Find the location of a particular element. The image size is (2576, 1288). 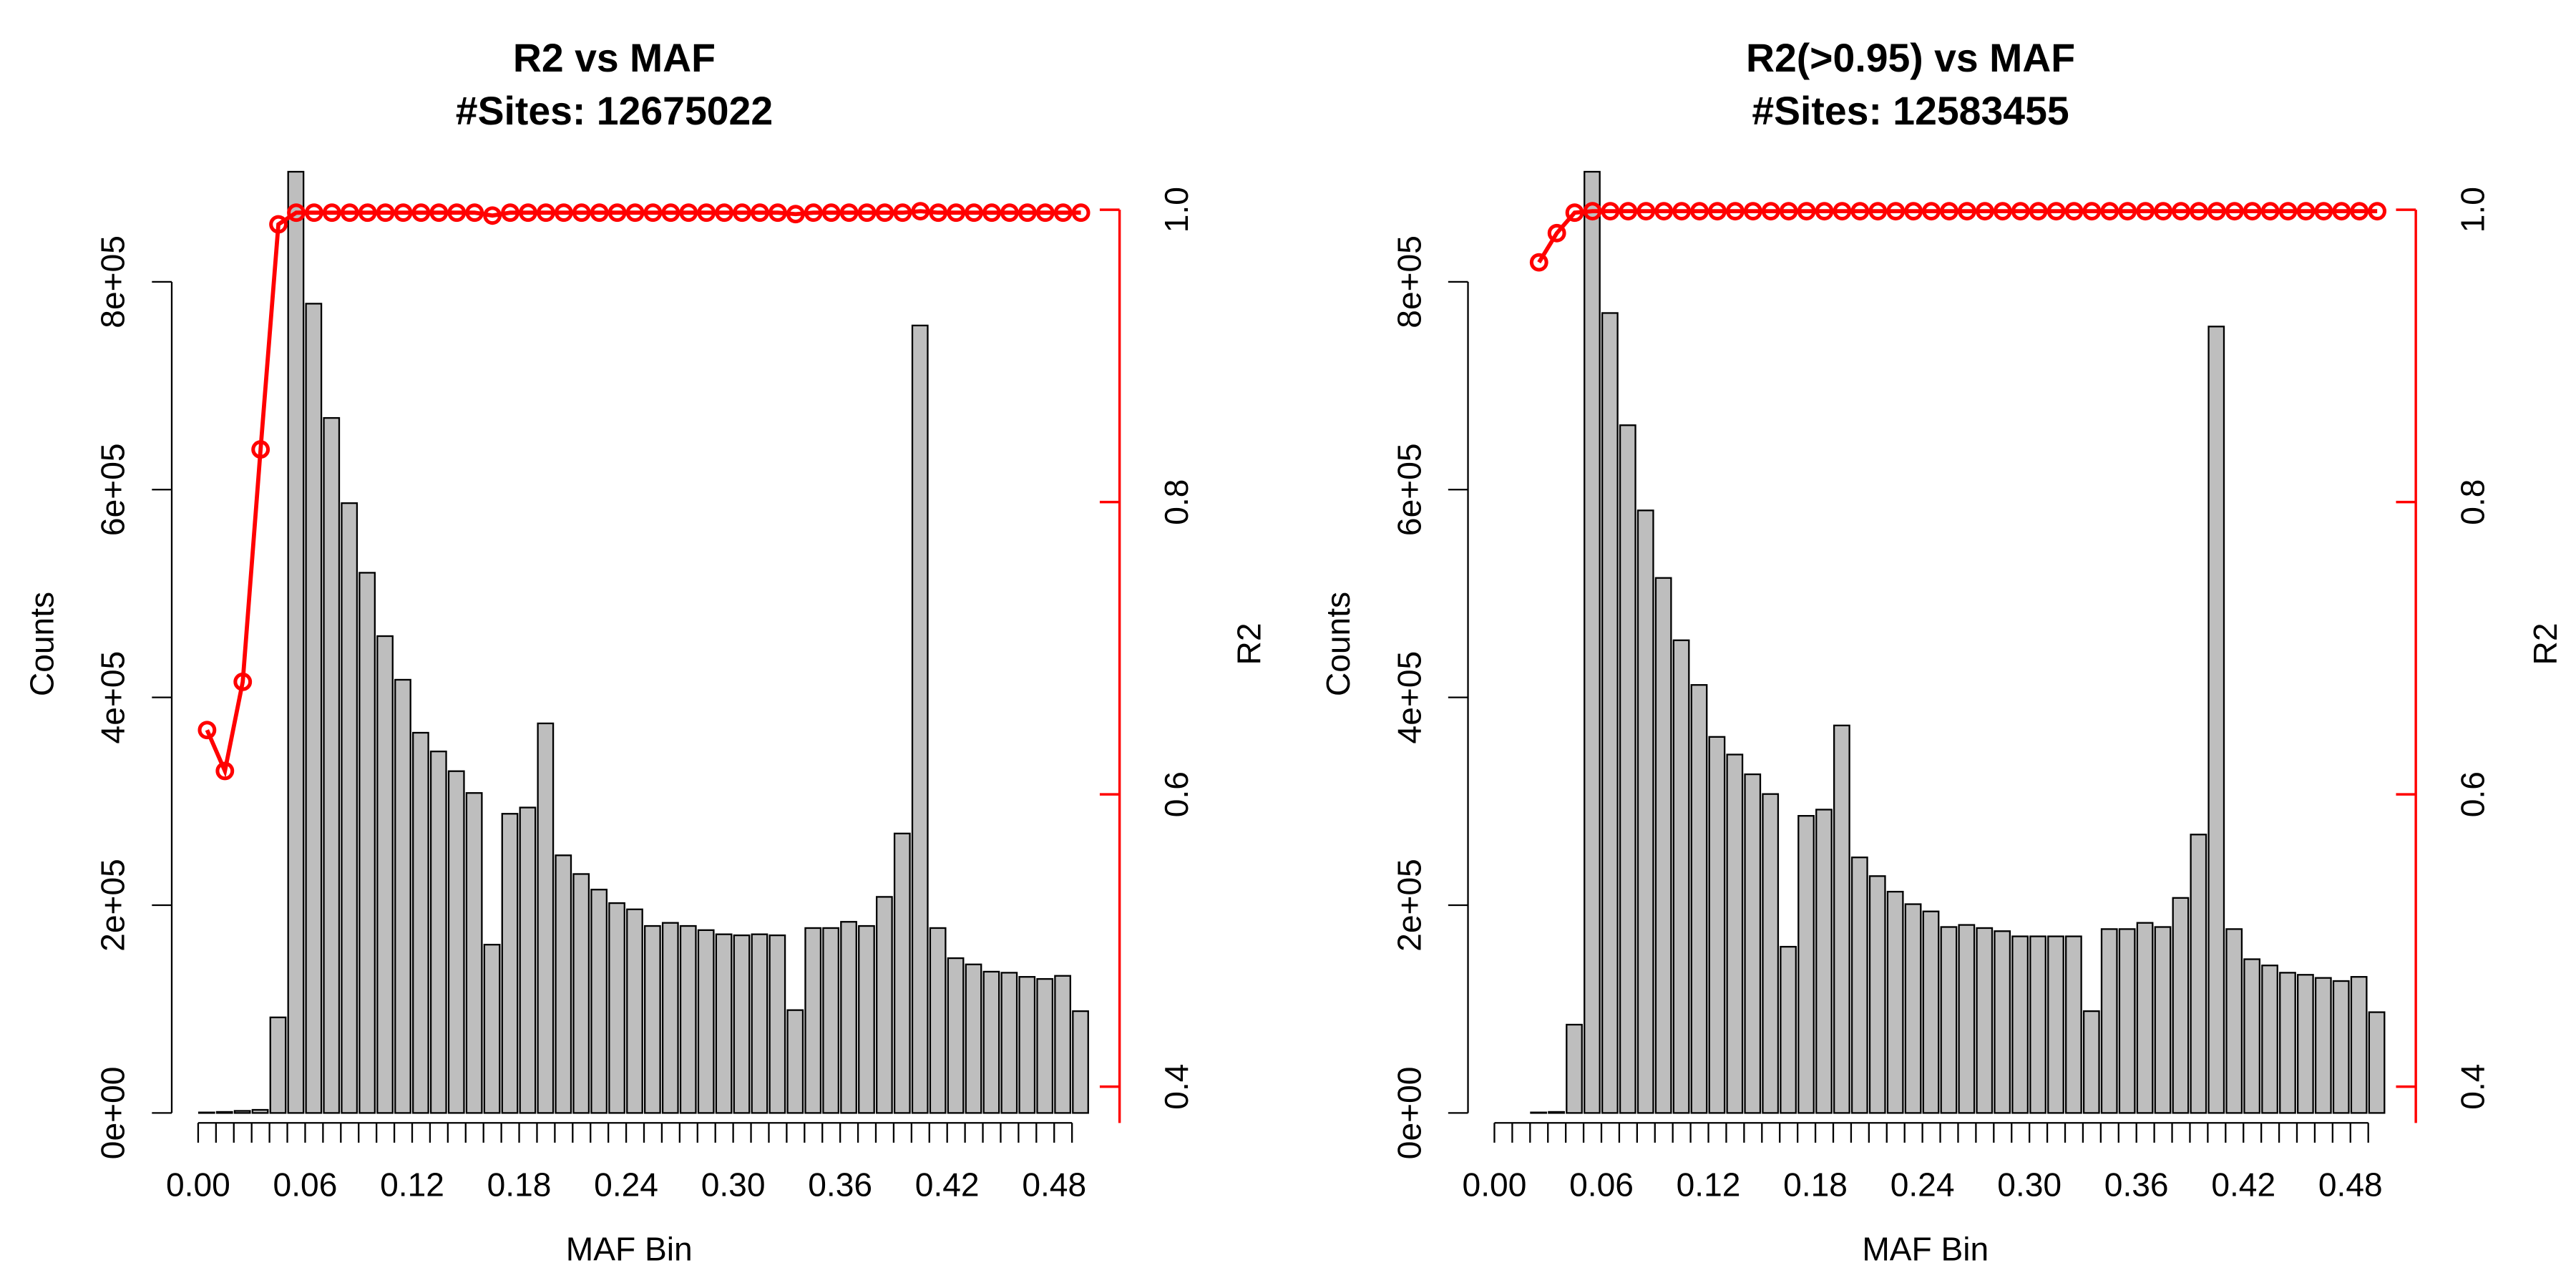

y-tick-label: 6e+05 is located at coordinates (113, 489).